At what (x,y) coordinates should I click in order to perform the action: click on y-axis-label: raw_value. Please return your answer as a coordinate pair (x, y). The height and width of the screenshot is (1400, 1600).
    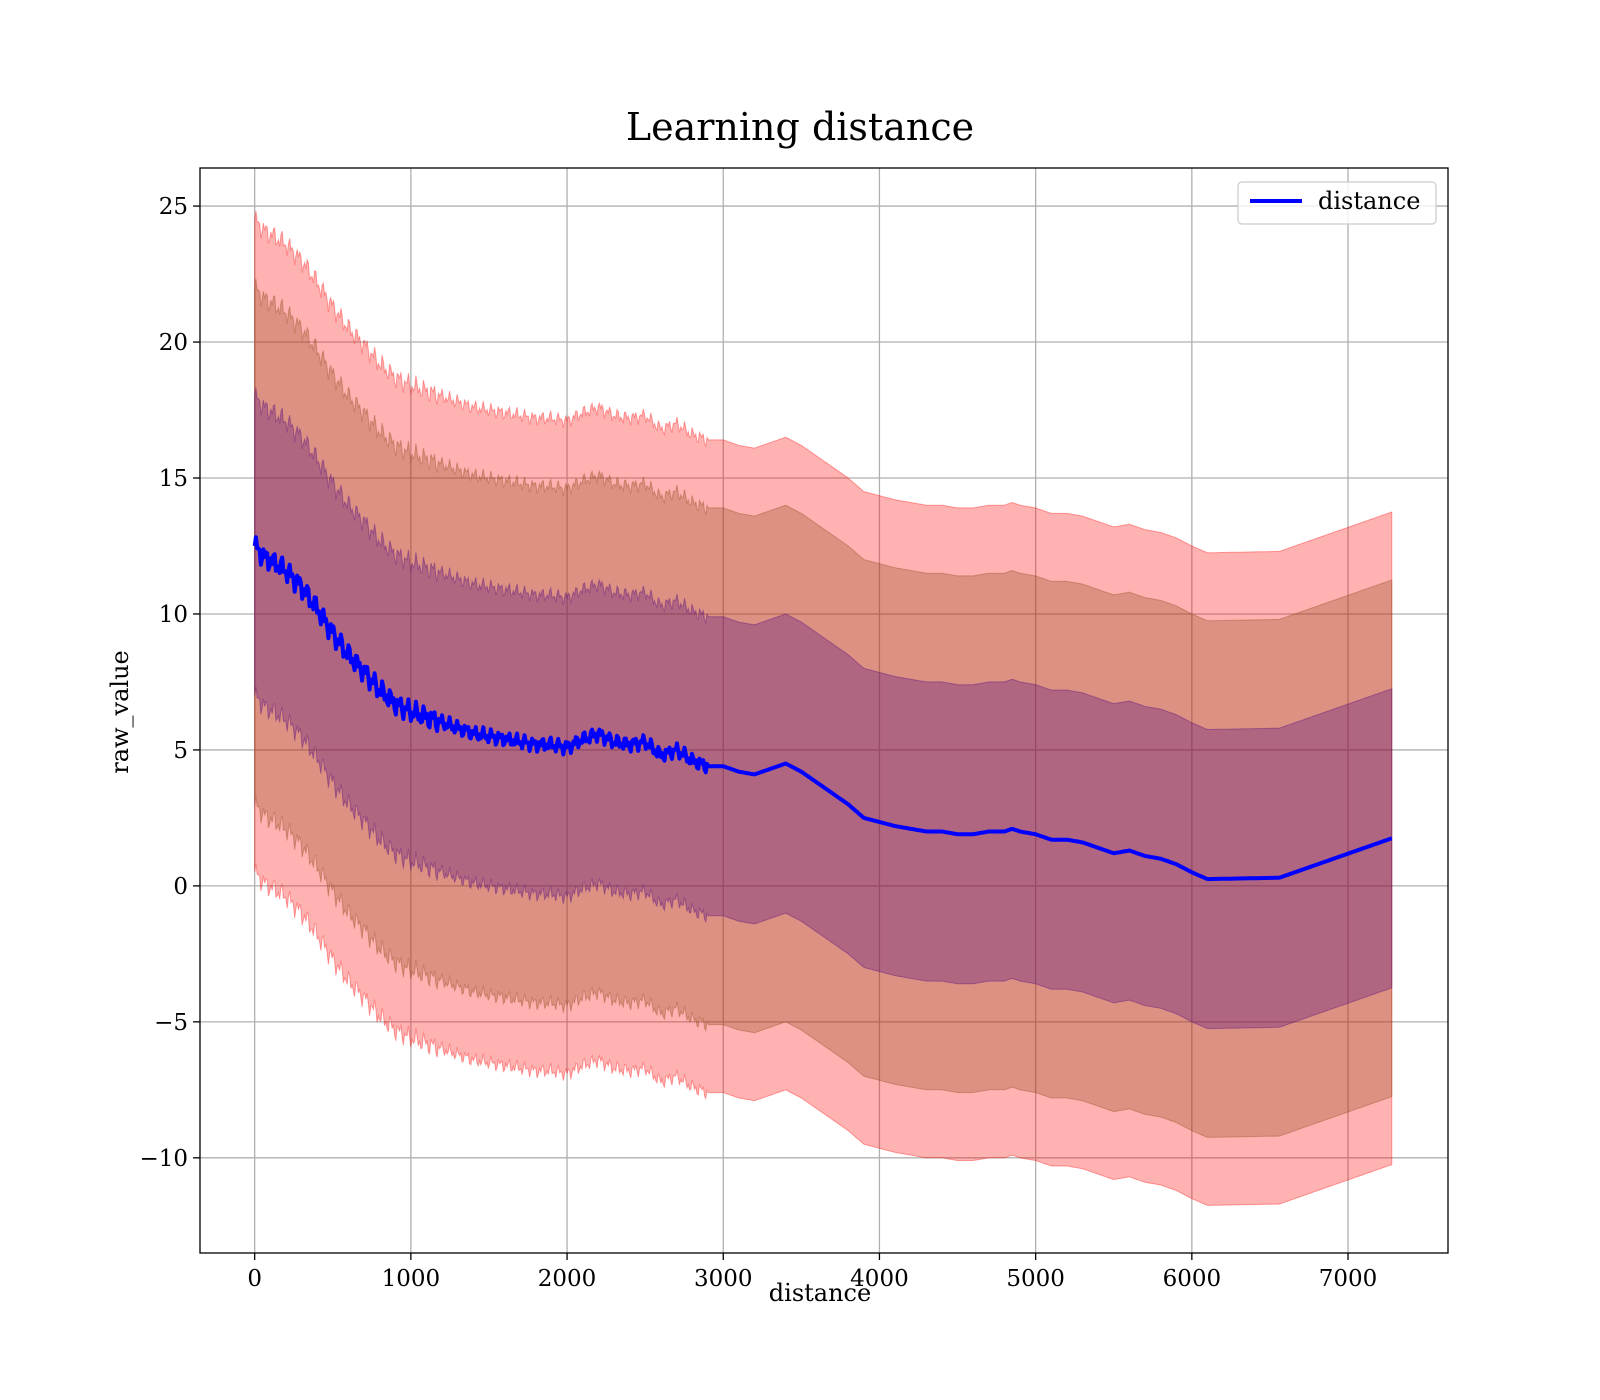
    Looking at the image, I should click on (120, 712).